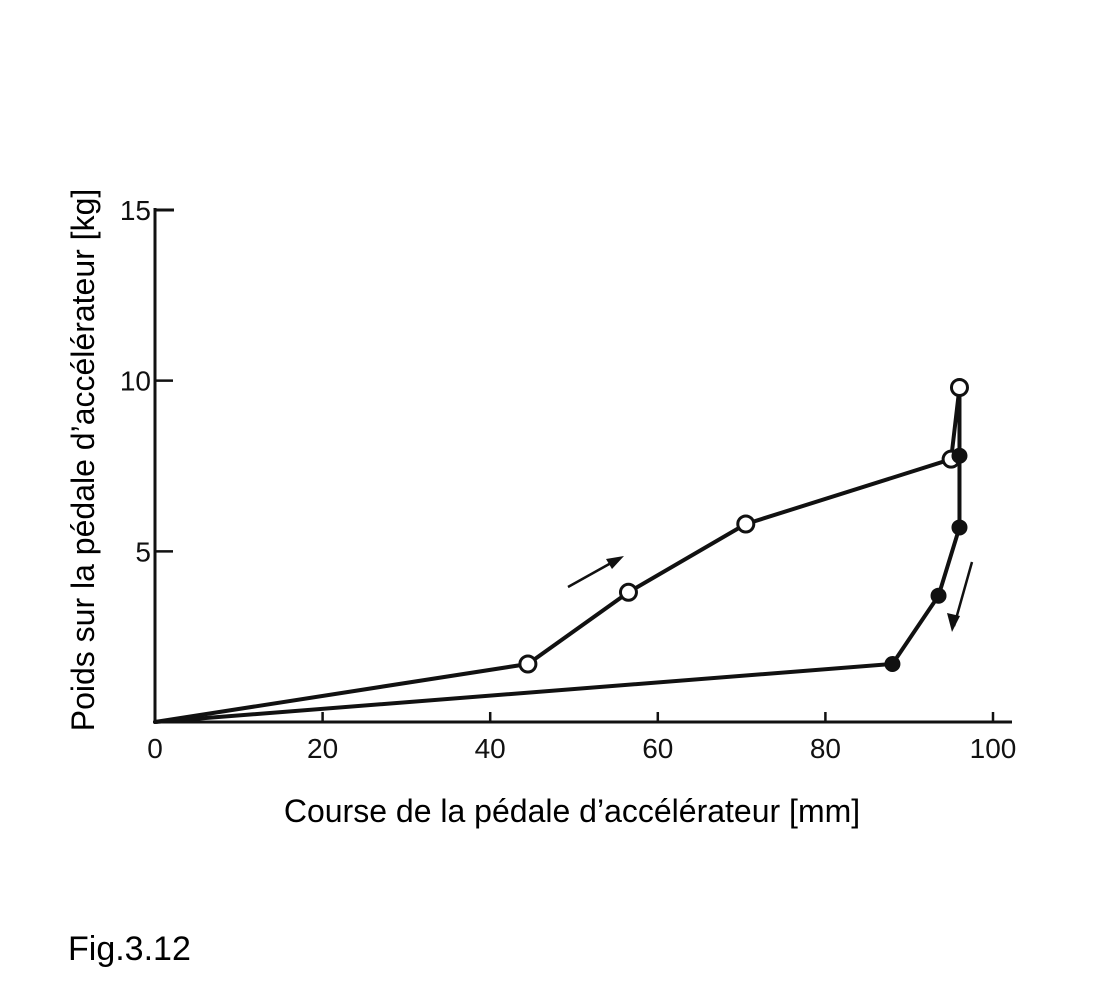 This screenshot has height=1000, width=1100. I want to click on figure-caption: Fig.3.12, so click(129, 949).